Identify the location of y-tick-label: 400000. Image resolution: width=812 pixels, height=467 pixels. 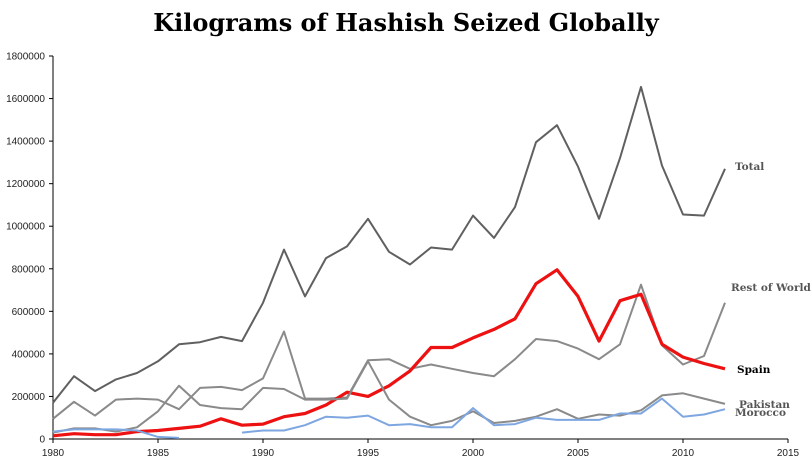
(29, 354).